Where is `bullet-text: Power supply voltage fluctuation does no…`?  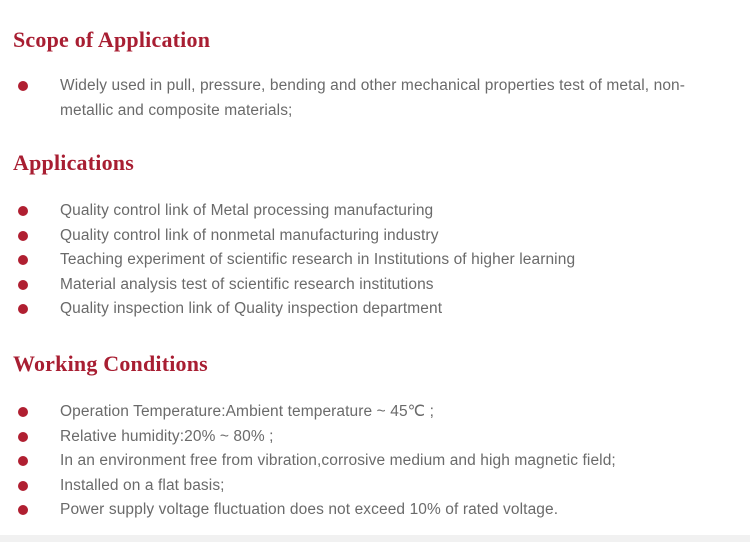
bullet-text: Power supply voltage fluctuation does no… is located at coordinates (309, 509).